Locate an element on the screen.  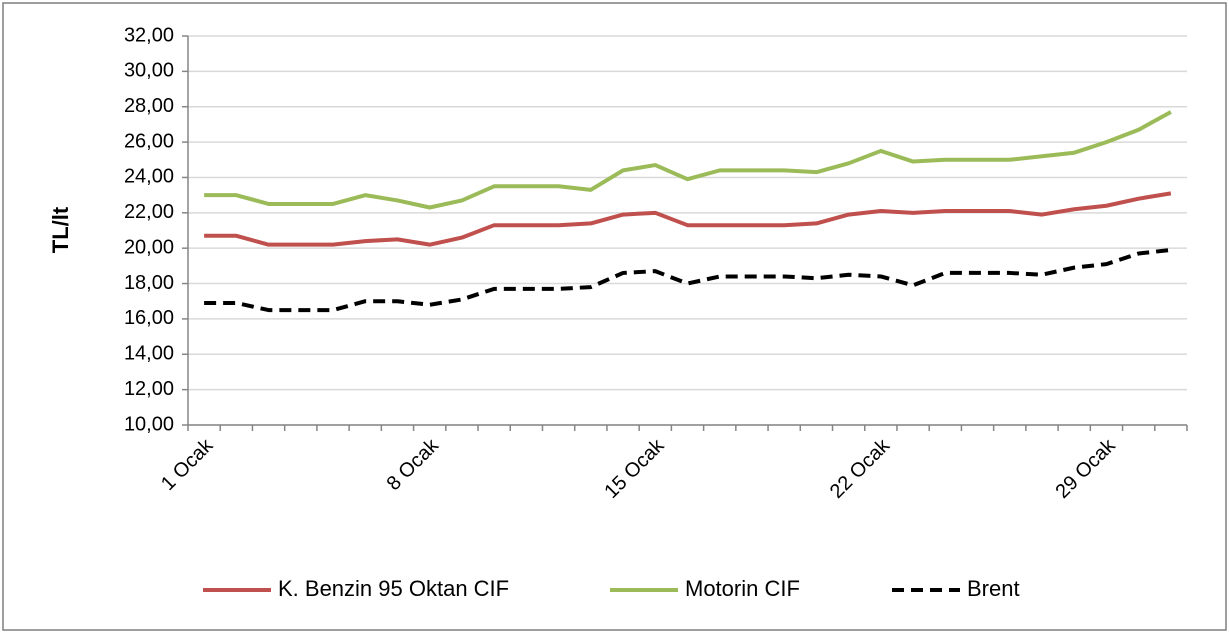
y-tick-label: 16,00 is located at coordinates (149, 318).